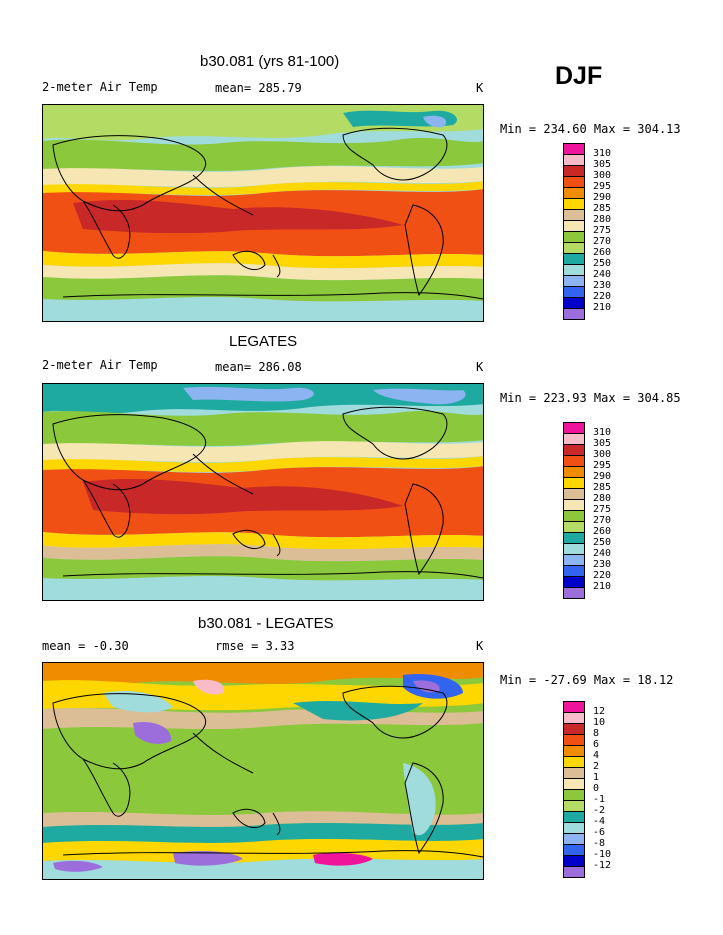 The width and height of the screenshot is (723, 935). What do you see at coordinates (263, 771) in the screenshot?
I see `panel3-map` at bounding box center [263, 771].